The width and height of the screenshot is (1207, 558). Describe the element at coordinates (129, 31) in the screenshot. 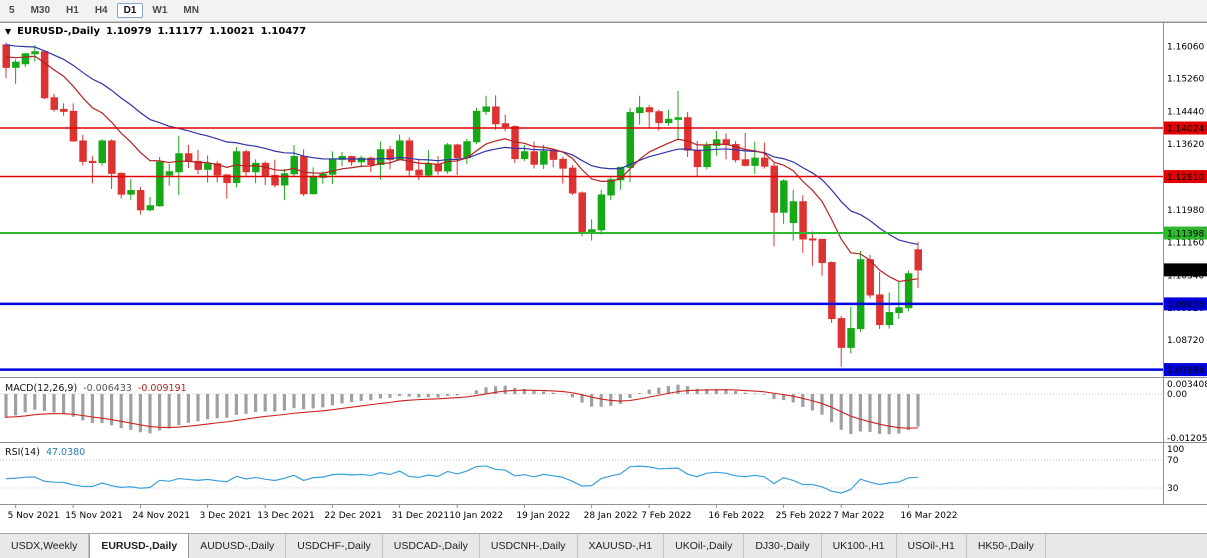

I see `ohlc-open: 1.10979` at that location.